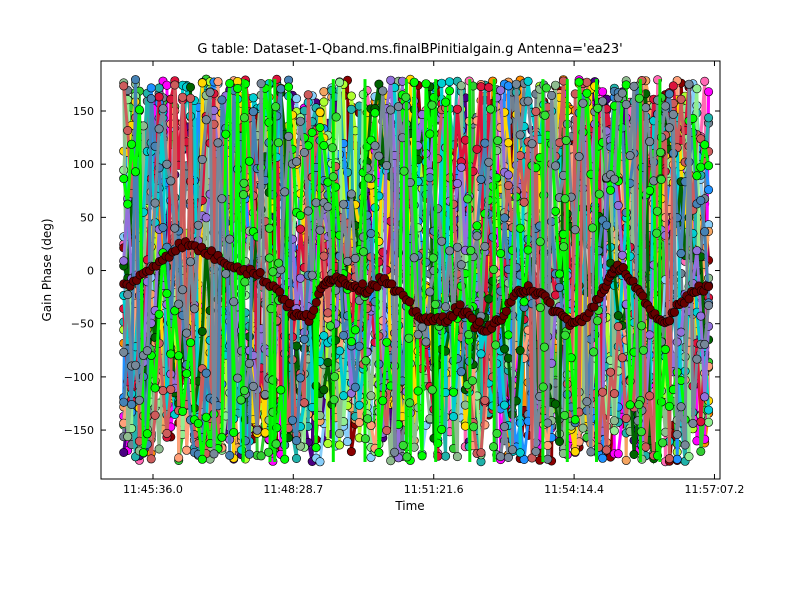 Image resolution: width=800 pixels, height=600 pixels. What do you see at coordinates (434, 489) in the screenshot?
I see `x-tick-label: 11:51:21.6` at bounding box center [434, 489].